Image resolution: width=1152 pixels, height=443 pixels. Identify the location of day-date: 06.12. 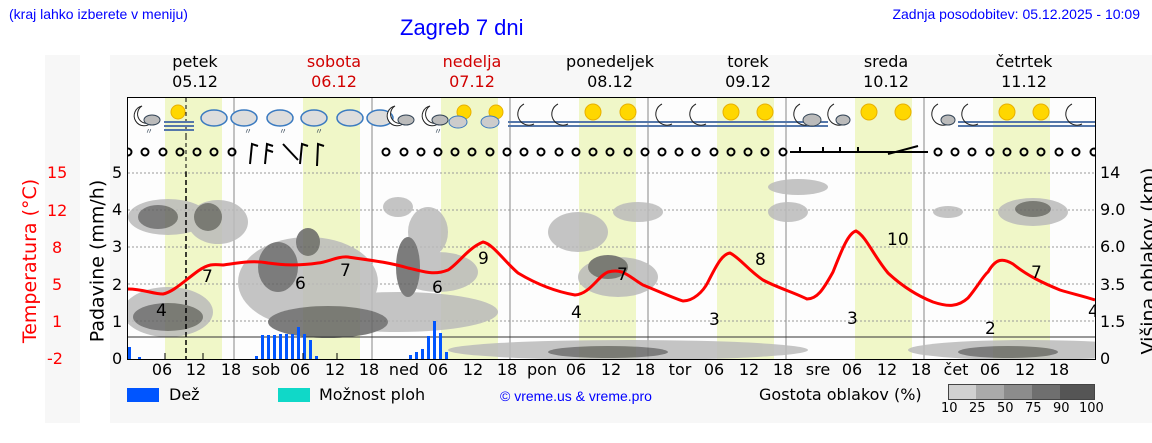
(334, 81).